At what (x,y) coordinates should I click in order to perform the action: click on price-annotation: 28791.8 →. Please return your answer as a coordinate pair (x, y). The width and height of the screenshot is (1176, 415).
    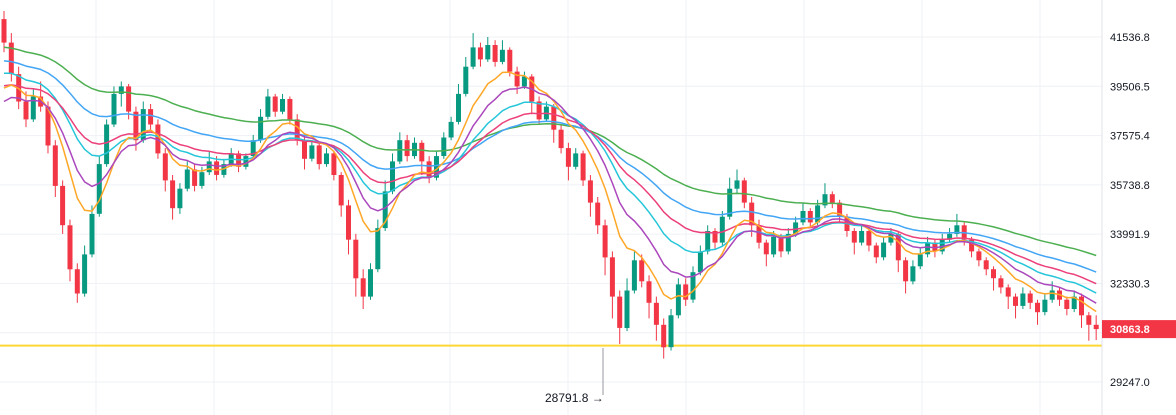
    Looking at the image, I should click on (574, 398).